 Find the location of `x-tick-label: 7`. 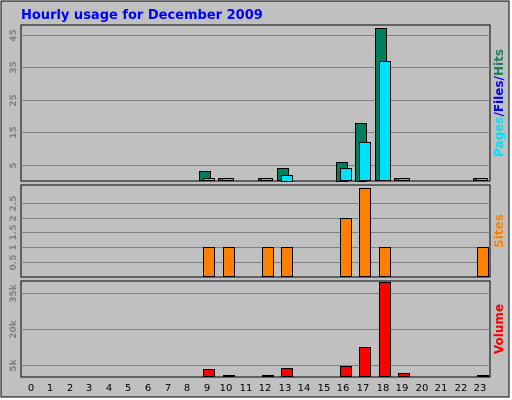

x-tick-label: 7 is located at coordinates (168, 388).